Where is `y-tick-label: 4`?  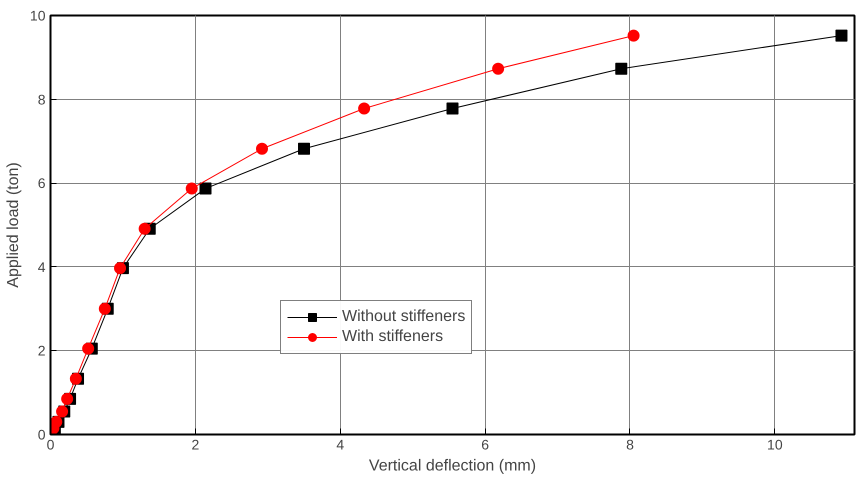 y-tick-label: 4 is located at coordinates (42, 266).